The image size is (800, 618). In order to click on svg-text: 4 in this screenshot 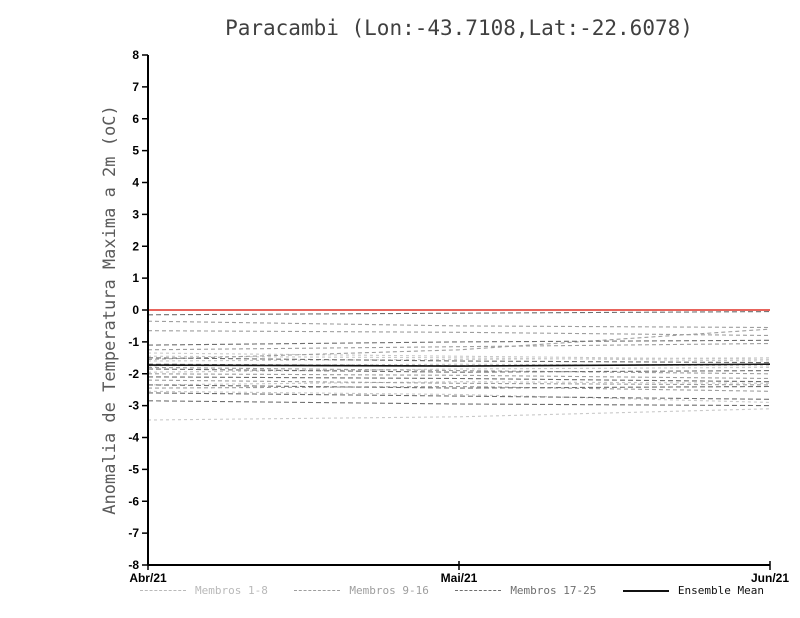, I will do `click(135, 183)`.